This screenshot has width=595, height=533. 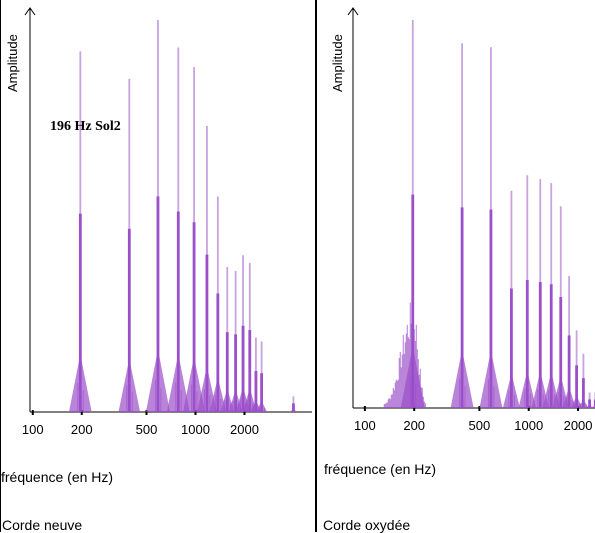 What do you see at coordinates (85, 126) in the screenshot?
I see `peak-annotation: 196 Hz Sol2` at bounding box center [85, 126].